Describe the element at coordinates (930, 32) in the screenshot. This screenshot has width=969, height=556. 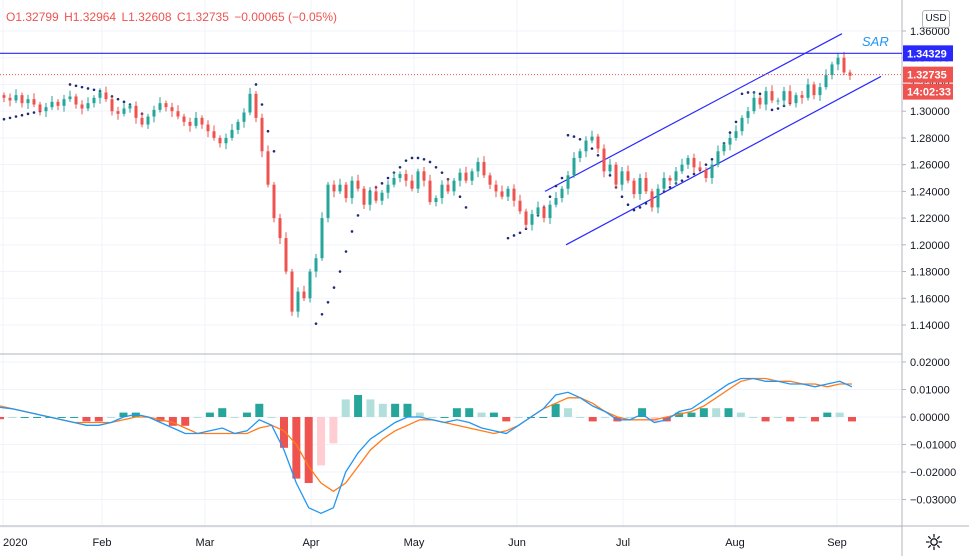
I see `y-tick-label: 1.36000` at that location.